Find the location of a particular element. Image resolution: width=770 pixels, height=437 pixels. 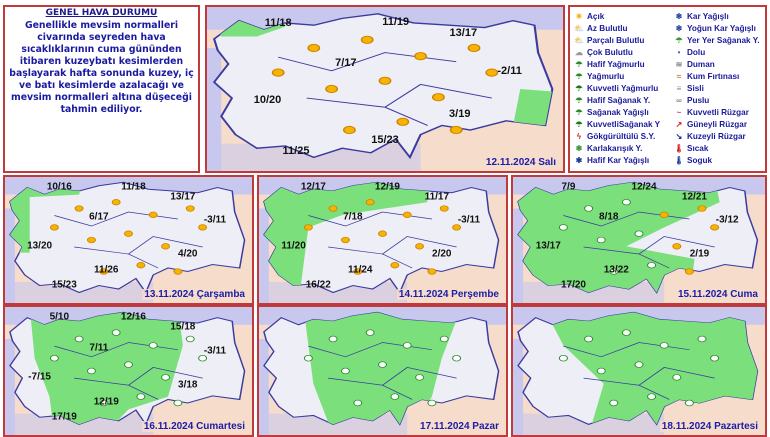

sleet-icon: ❄ is located at coordinates (579, 148).